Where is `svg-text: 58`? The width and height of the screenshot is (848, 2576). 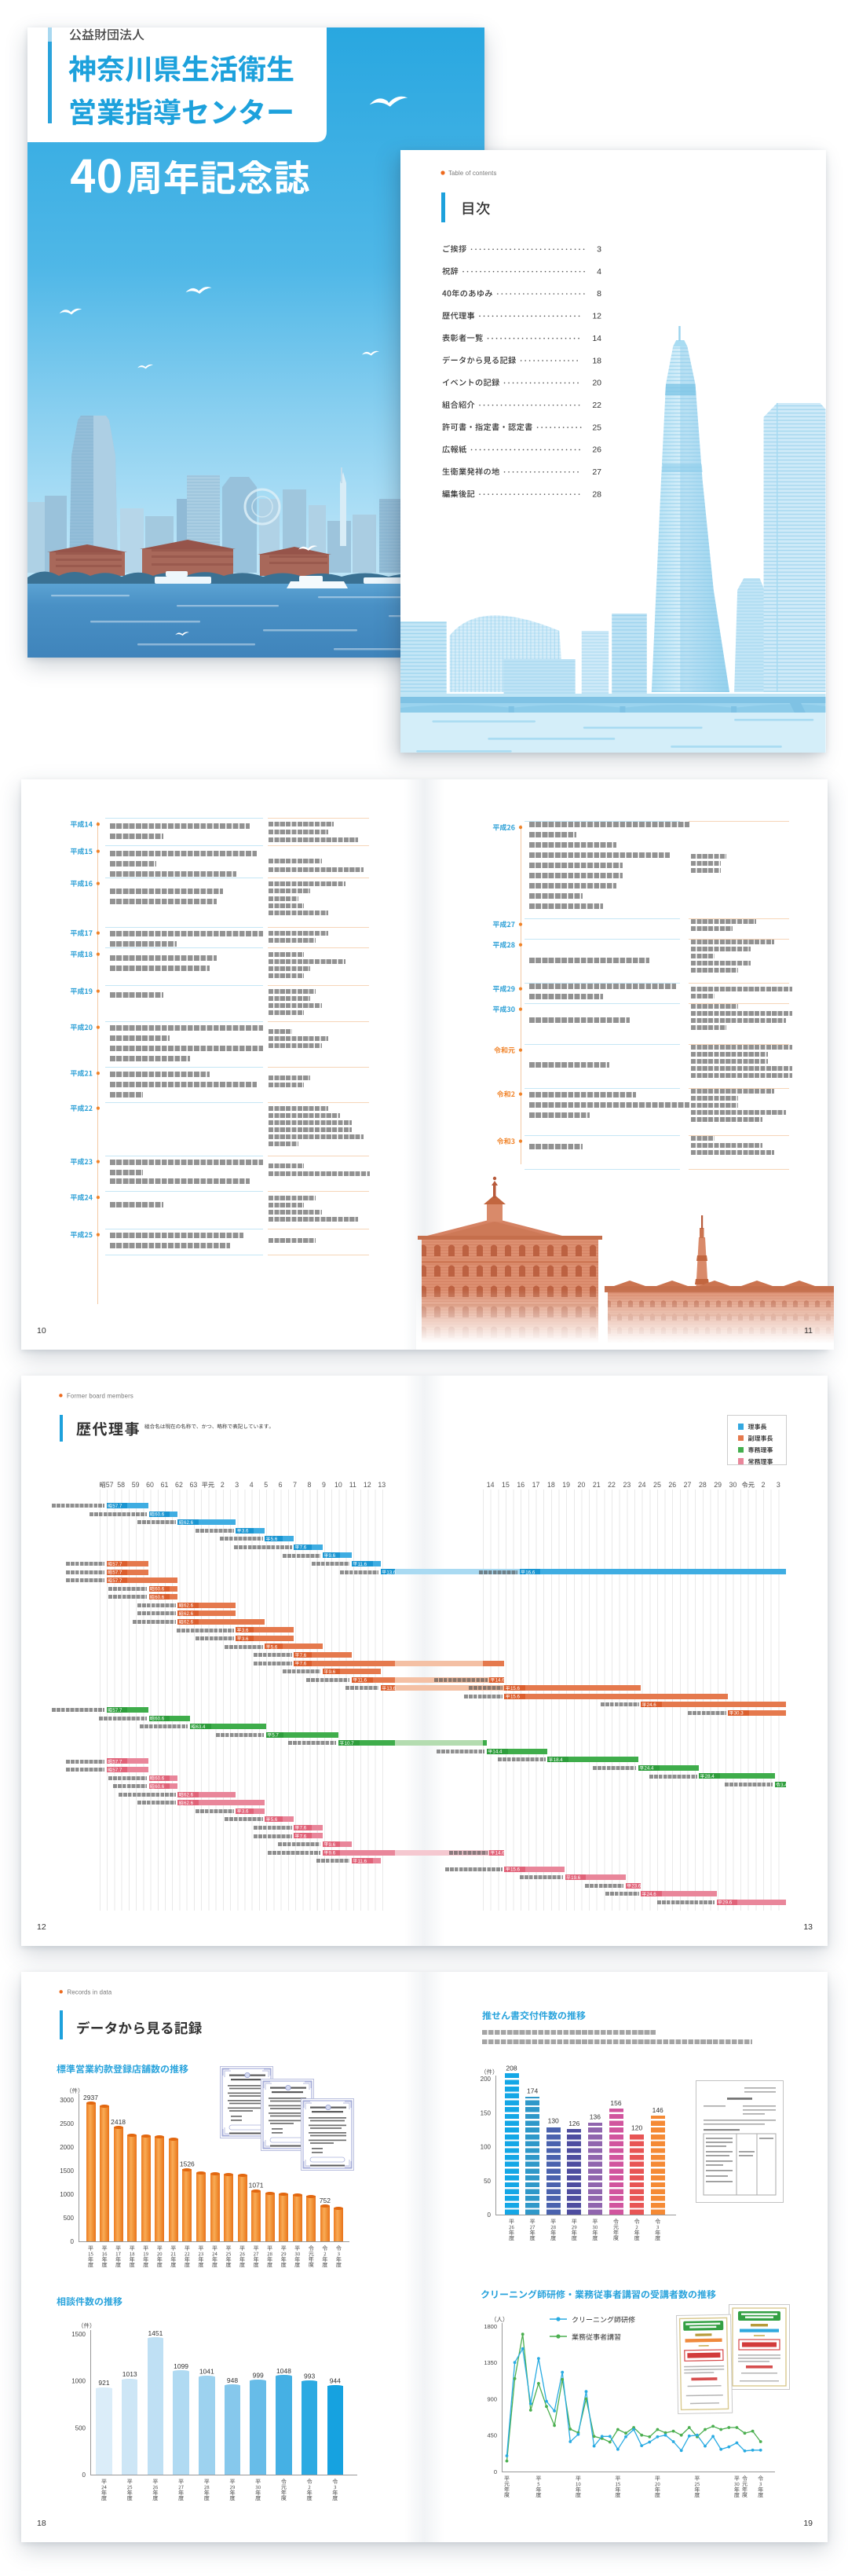 svg-text: 58 is located at coordinates (121, 1485).